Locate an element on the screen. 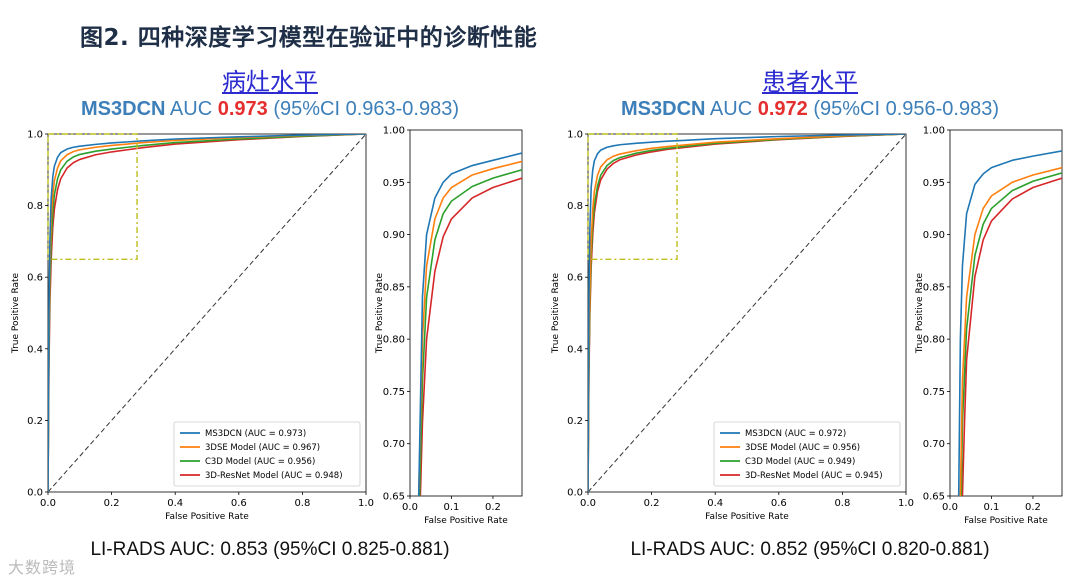 The height and width of the screenshot is (580, 1080). lirads-auc: LI-RADS AUC: 0.853 (95%CI 0.825-0.881) is located at coordinates (270, 549).